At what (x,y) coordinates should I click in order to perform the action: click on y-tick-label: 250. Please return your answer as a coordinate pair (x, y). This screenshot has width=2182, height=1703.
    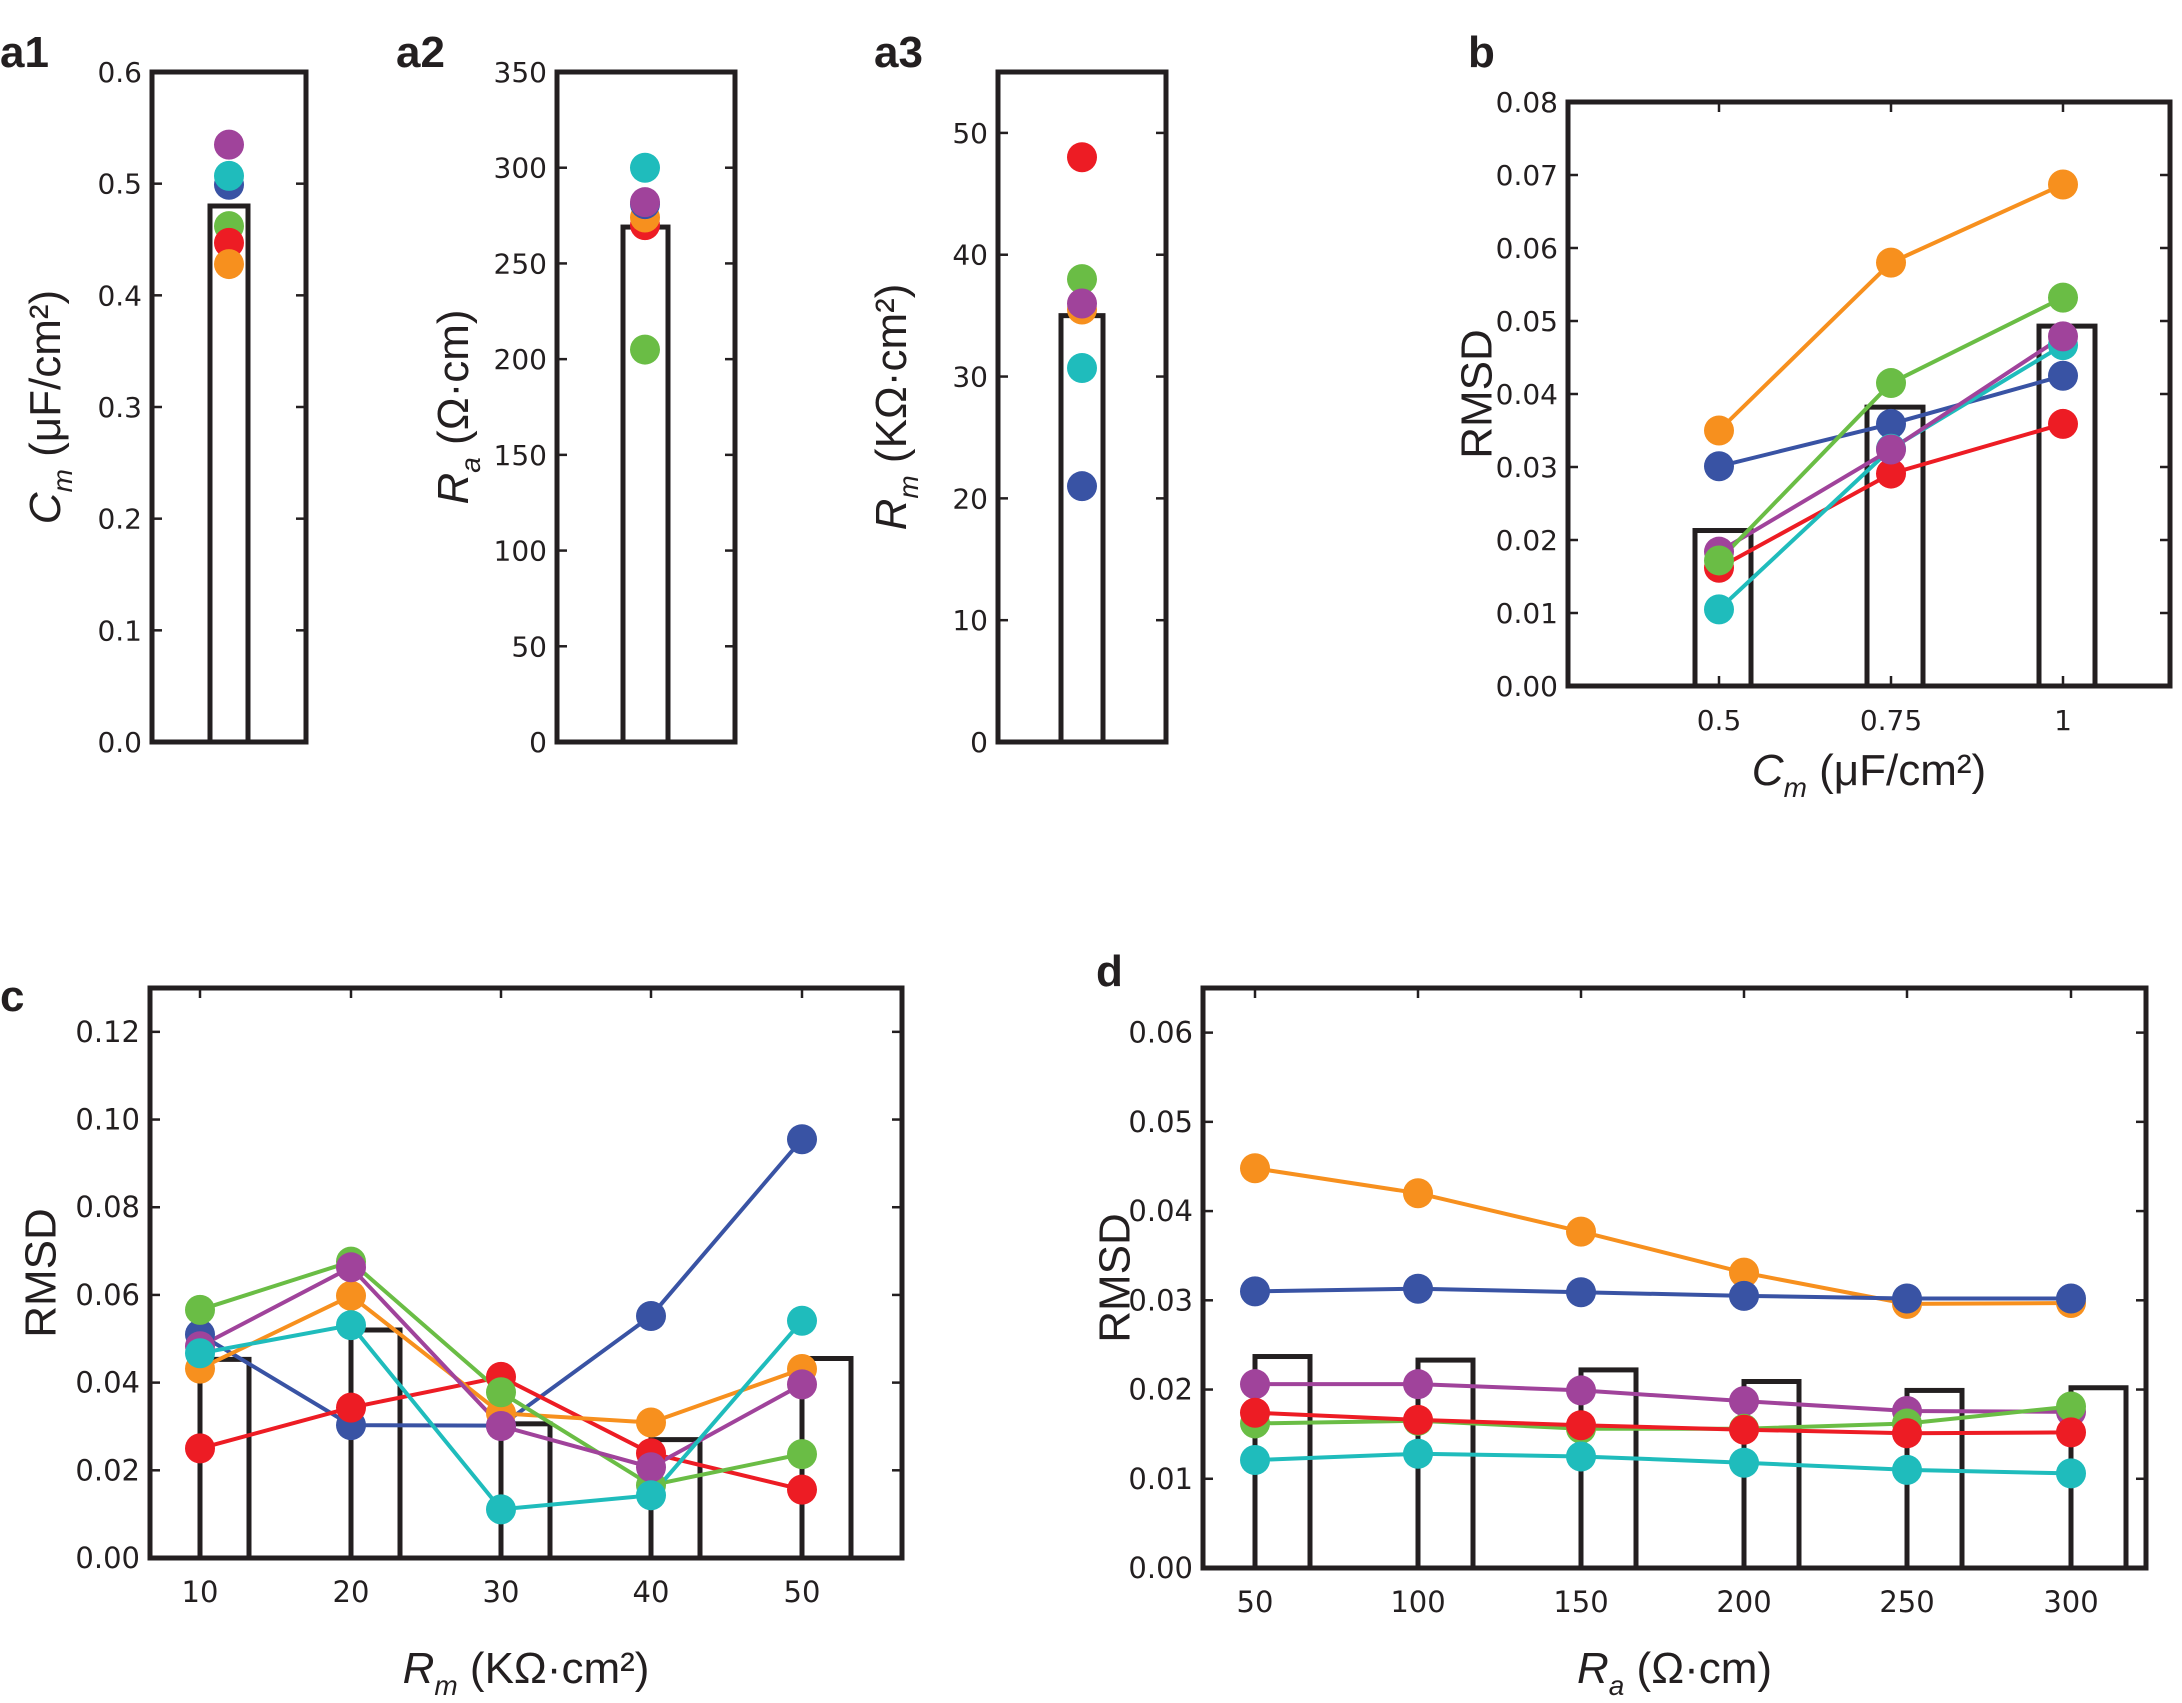
    Looking at the image, I should click on (520, 263).